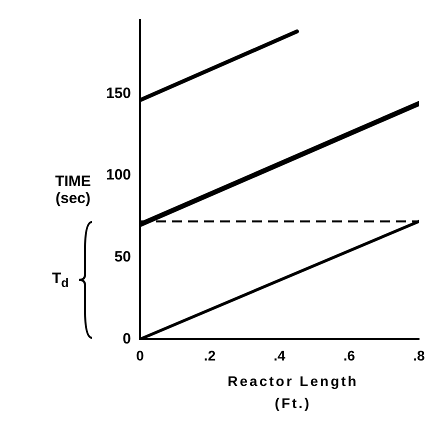 This screenshot has width=440, height=427. I want to click on y-axis-title: TIME (sec), so click(73, 190).